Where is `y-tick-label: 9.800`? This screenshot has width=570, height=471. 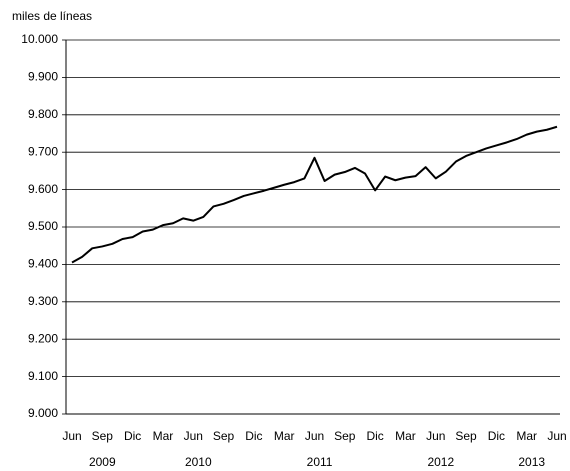 y-tick-label: 9.800 is located at coordinates (43, 114).